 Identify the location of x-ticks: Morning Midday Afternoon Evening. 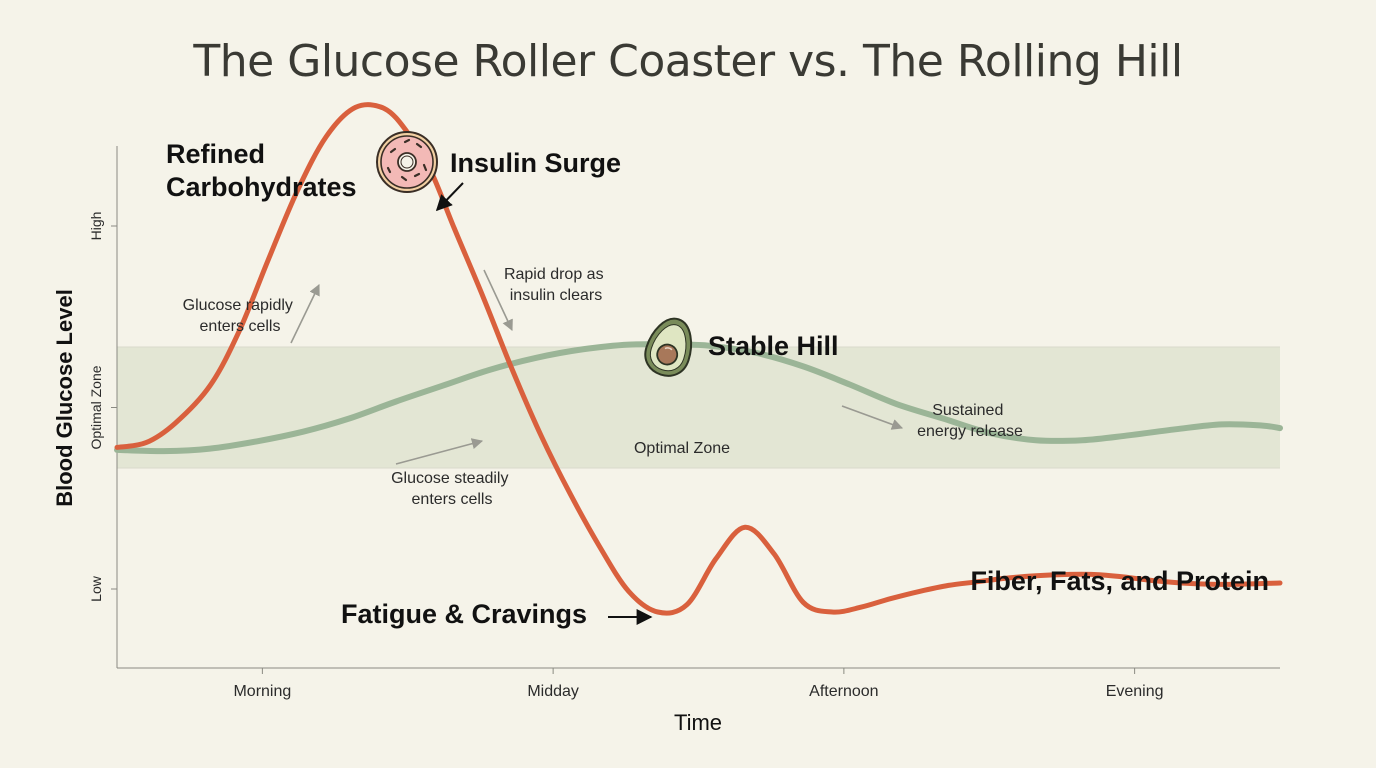
(698, 684).